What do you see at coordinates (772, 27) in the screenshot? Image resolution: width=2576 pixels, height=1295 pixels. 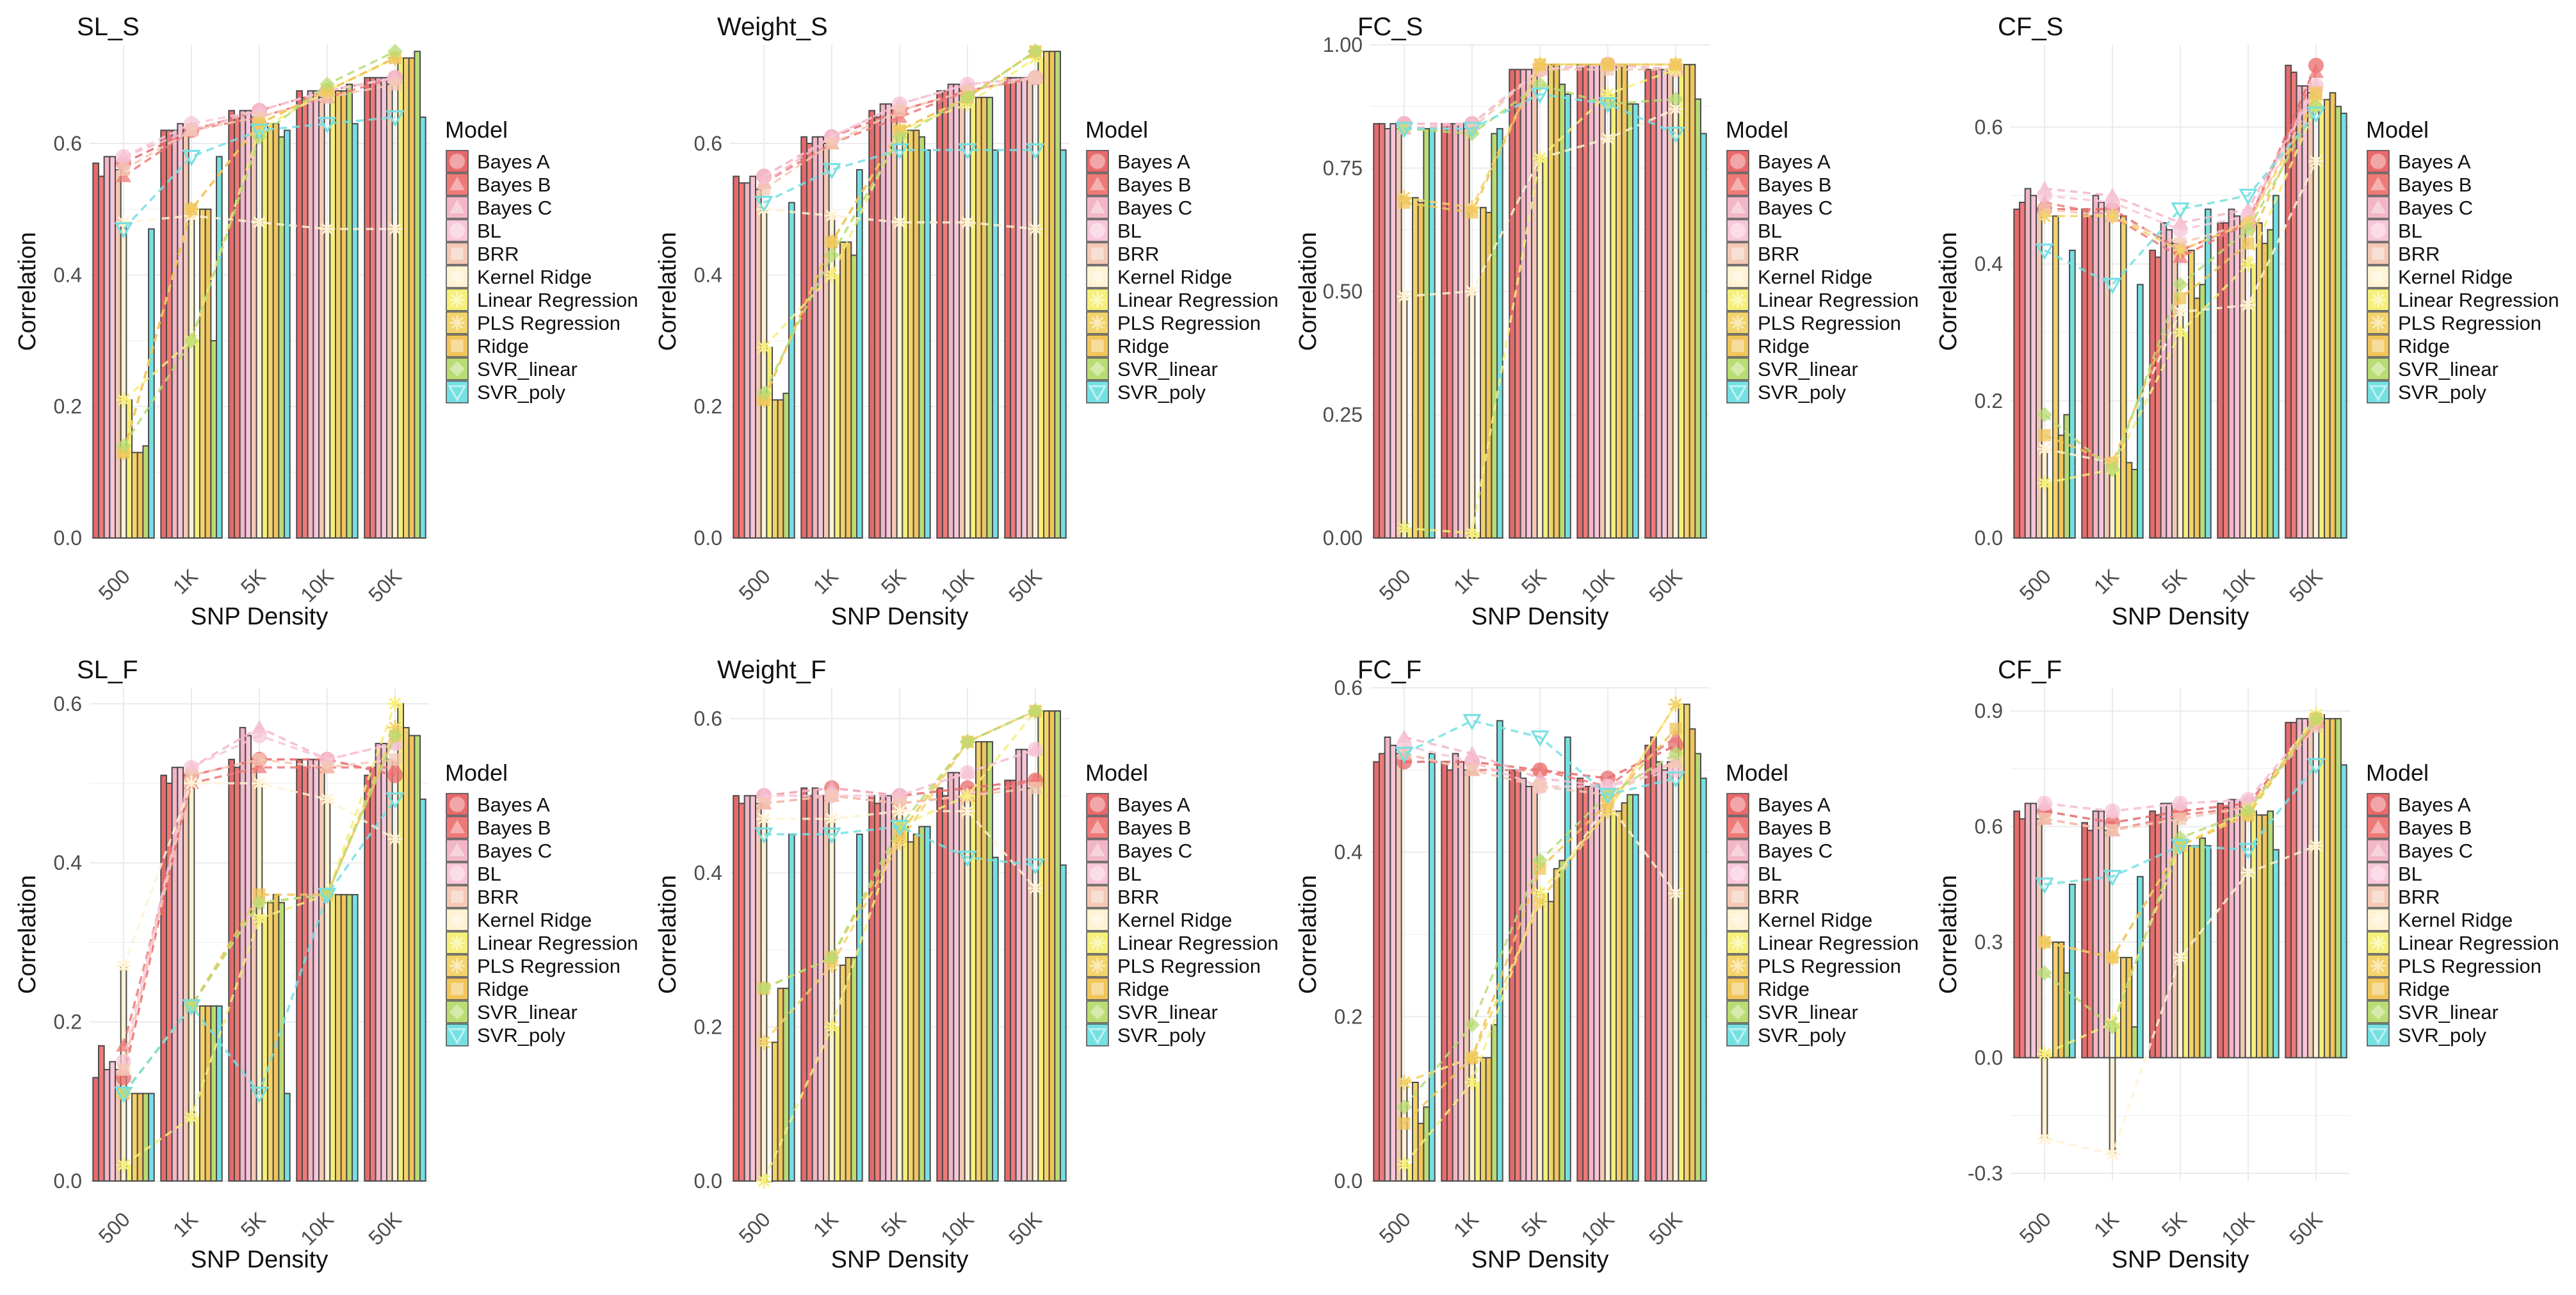 I see `panel-title: Weight_S` at bounding box center [772, 27].